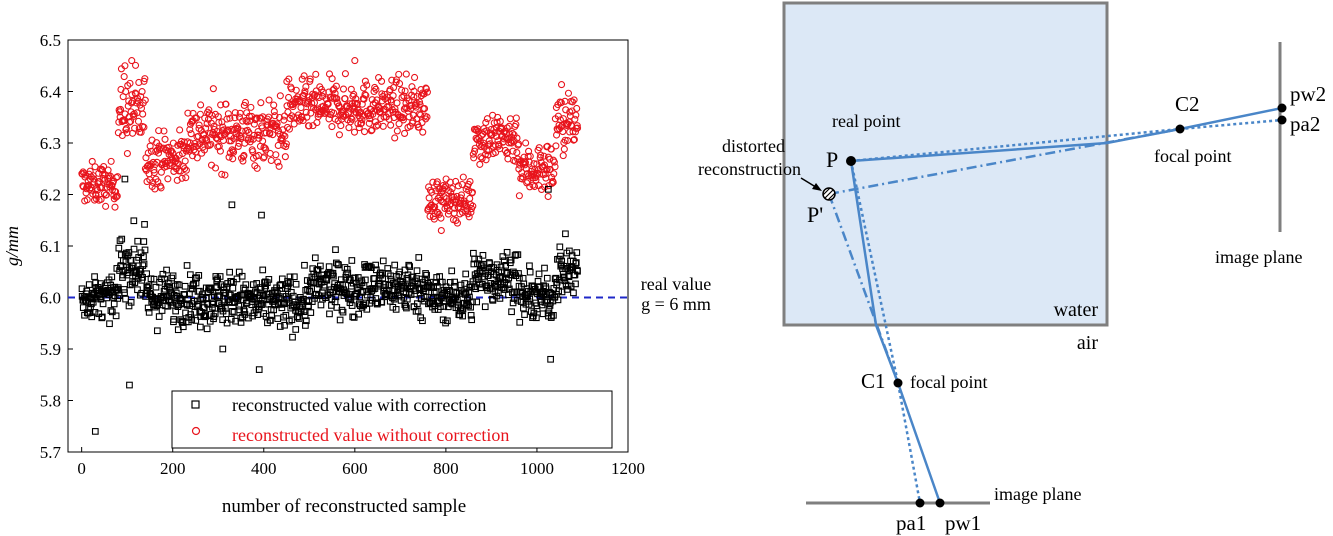 The width and height of the screenshot is (1333, 536). What do you see at coordinates (676, 304) in the screenshot?
I see `annotation-g-value: g = 6 mm` at bounding box center [676, 304].